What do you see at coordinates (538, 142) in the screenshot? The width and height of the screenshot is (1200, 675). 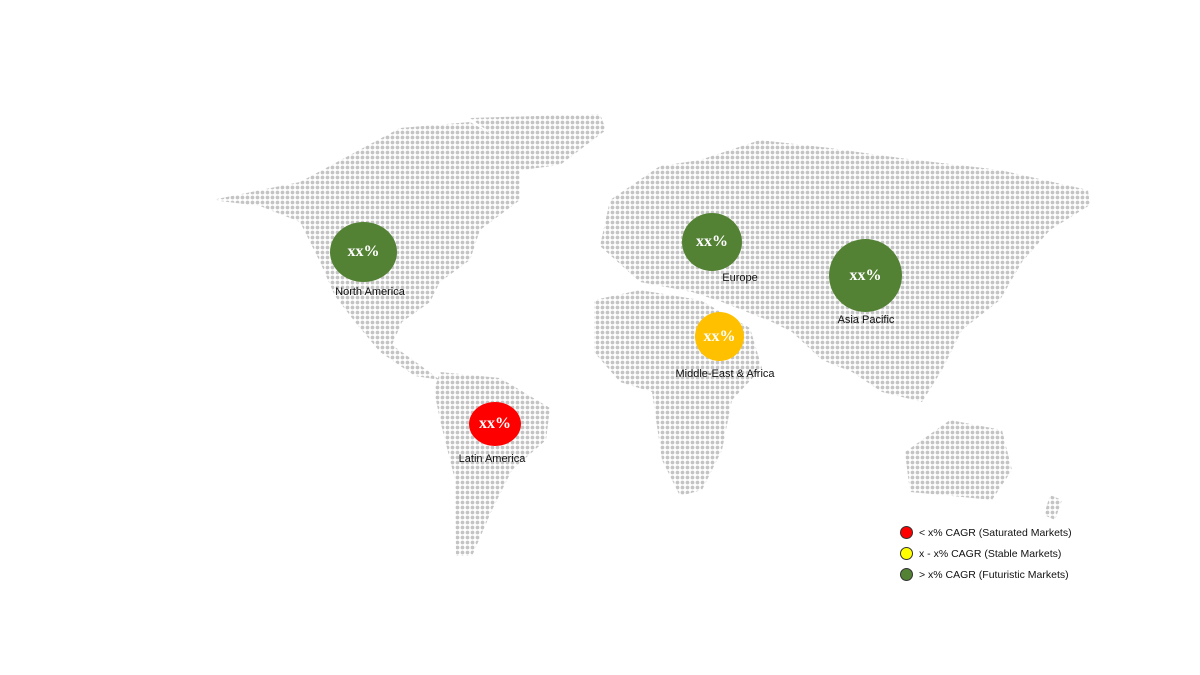 I see `continent-greenland` at bounding box center [538, 142].